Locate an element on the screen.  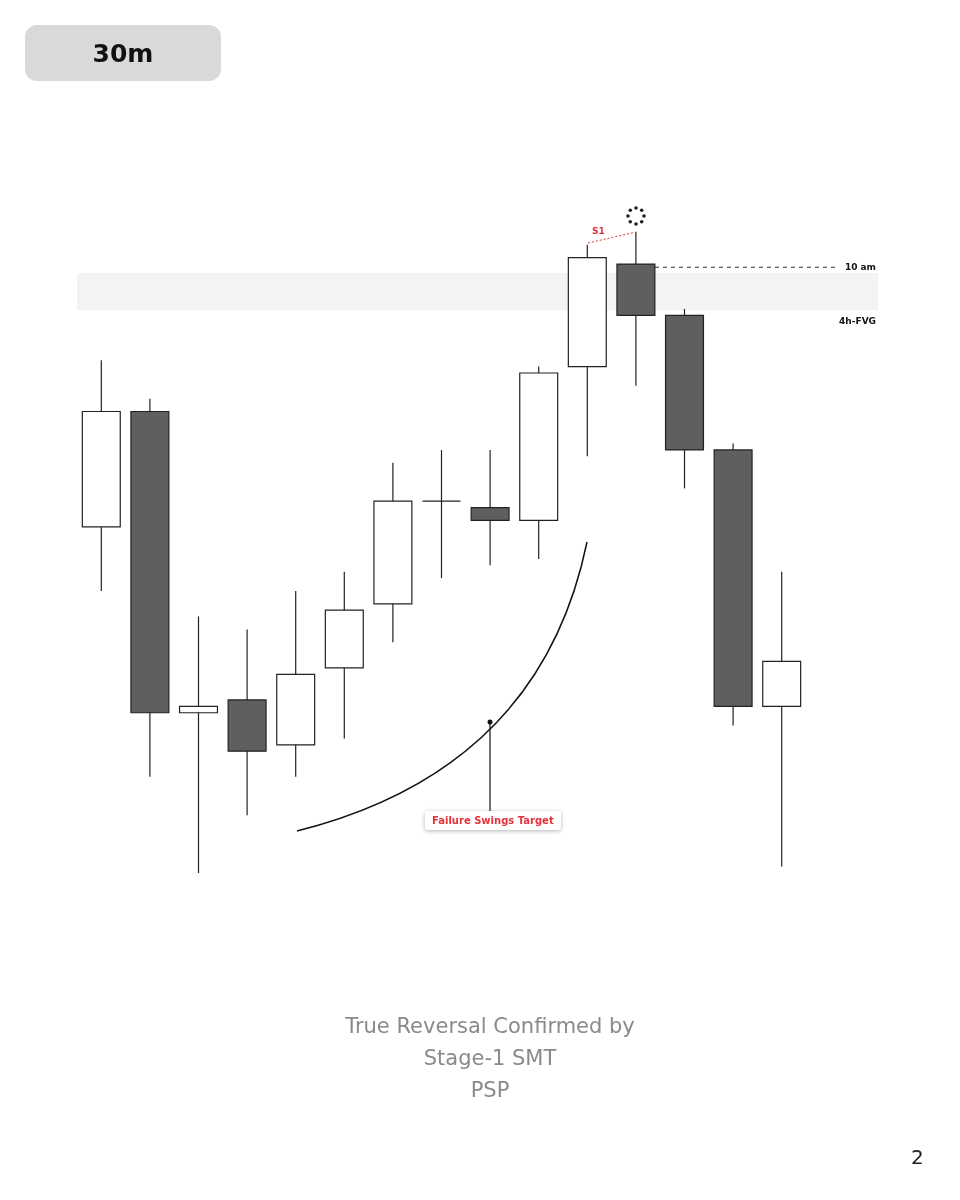
text: 2 is located at coordinates (917, 1157).